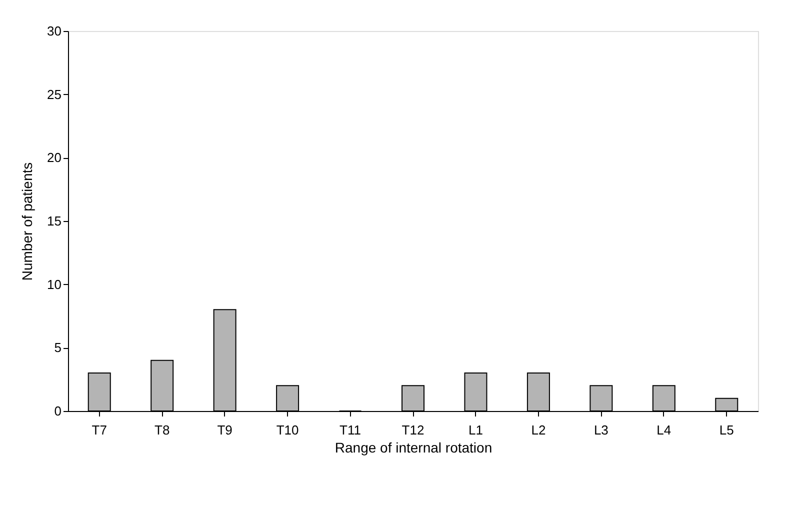 Image resolution: width=802 pixels, height=507 pixels. What do you see at coordinates (664, 430) in the screenshot?
I see `x-tick-label: L4` at bounding box center [664, 430].